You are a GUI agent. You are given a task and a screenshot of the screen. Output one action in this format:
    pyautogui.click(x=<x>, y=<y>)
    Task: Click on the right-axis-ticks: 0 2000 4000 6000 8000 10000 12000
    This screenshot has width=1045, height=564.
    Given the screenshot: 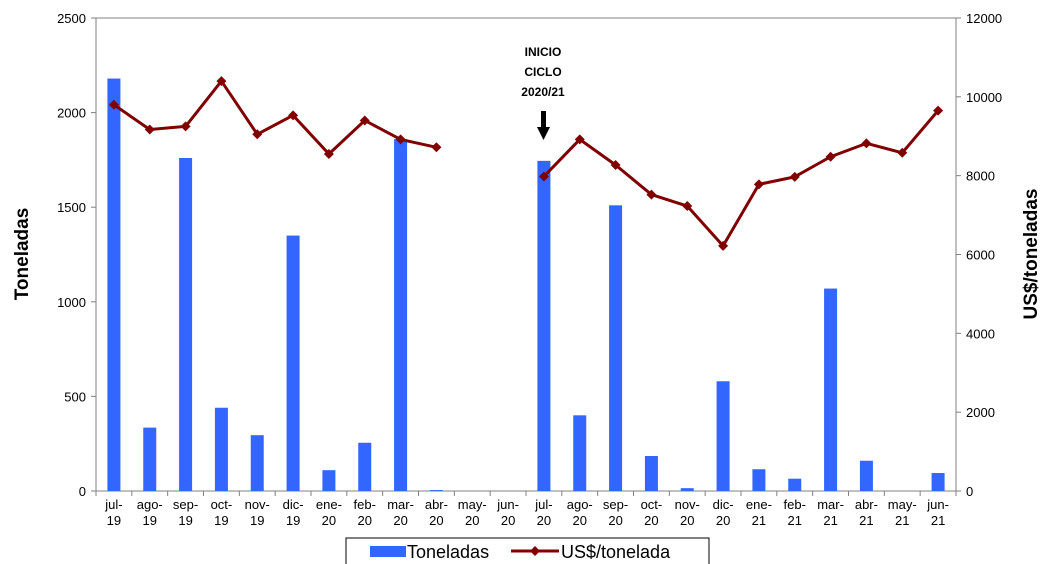 What is the action you would take?
    pyautogui.click(x=979, y=255)
    